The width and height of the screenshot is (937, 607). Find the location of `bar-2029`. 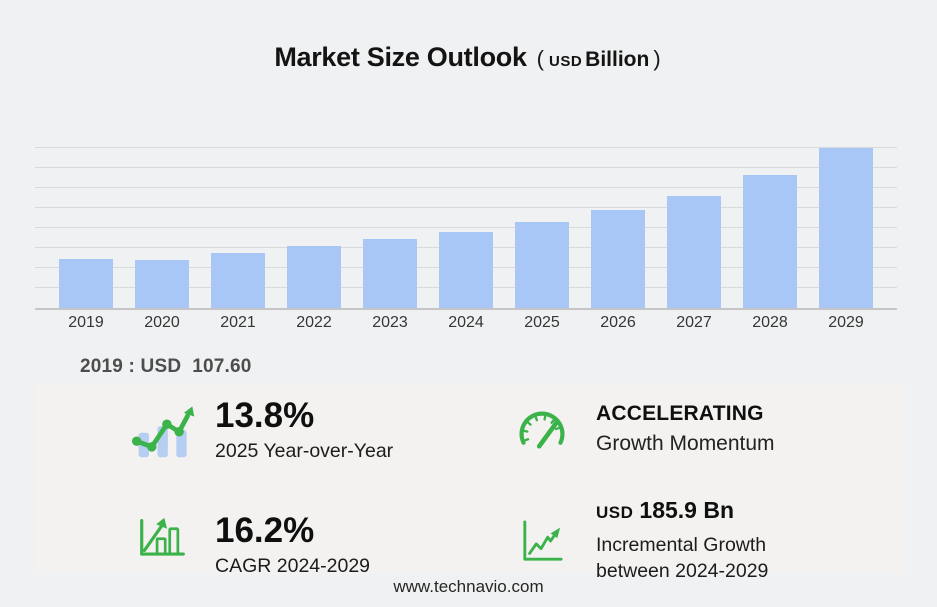

bar-2029 is located at coordinates (846, 228).